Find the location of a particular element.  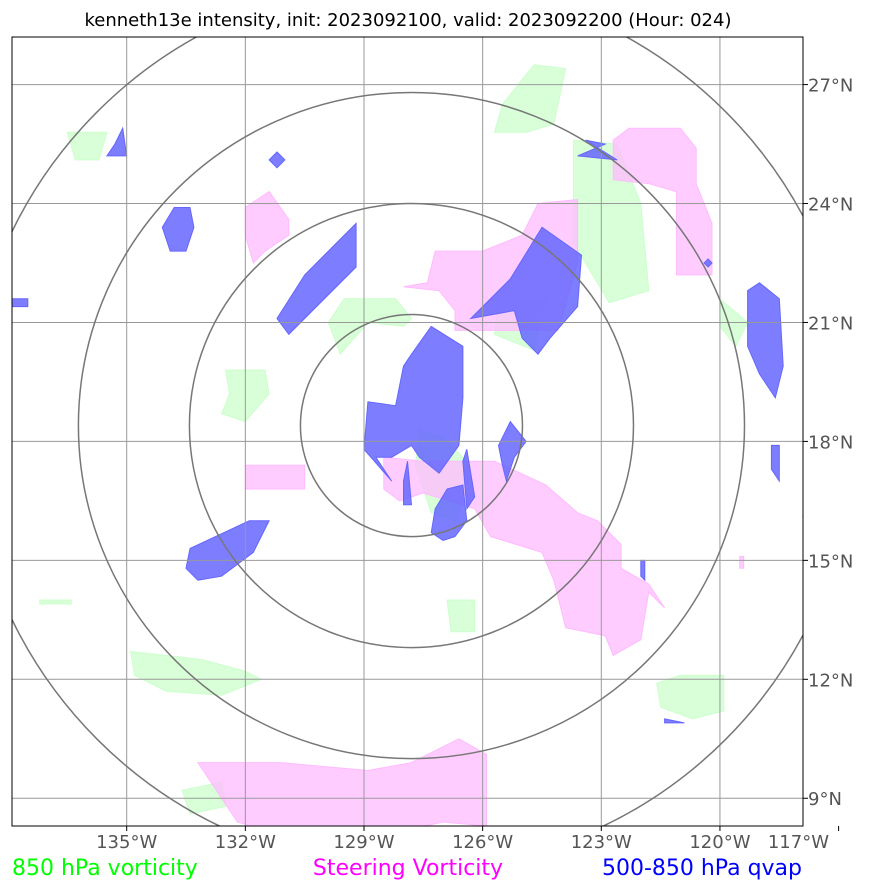

y-tick-label-1: 12°N is located at coordinates (830, 680).